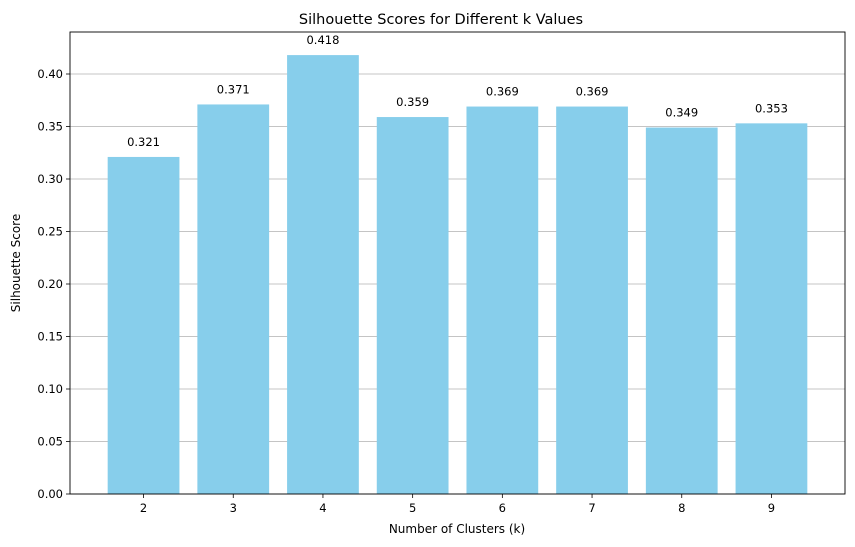 Image resolution: width=855 pixels, height=547 pixels. What do you see at coordinates (50, 494) in the screenshot?
I see `y-tick-label: 0.00` at bounding box center [50, 494].